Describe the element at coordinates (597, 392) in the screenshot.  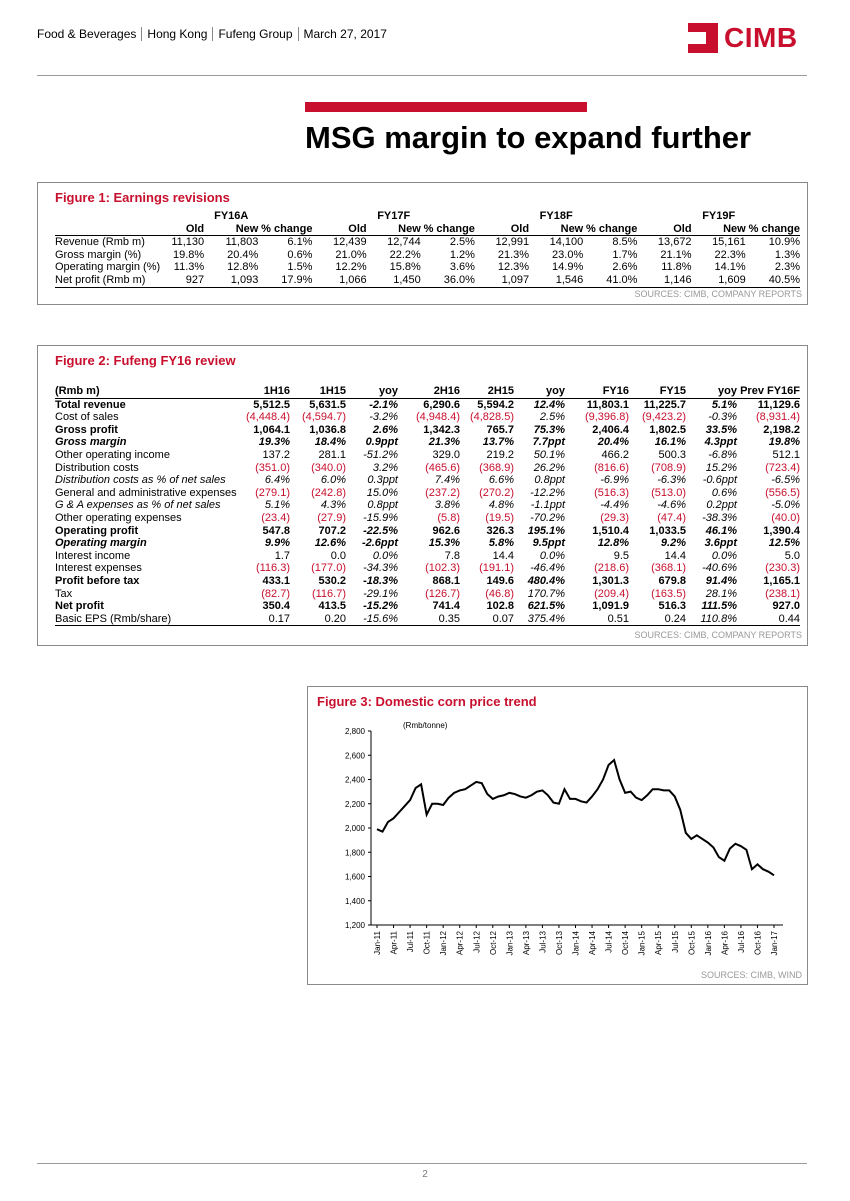
I see `column-header: FY16` at that location.